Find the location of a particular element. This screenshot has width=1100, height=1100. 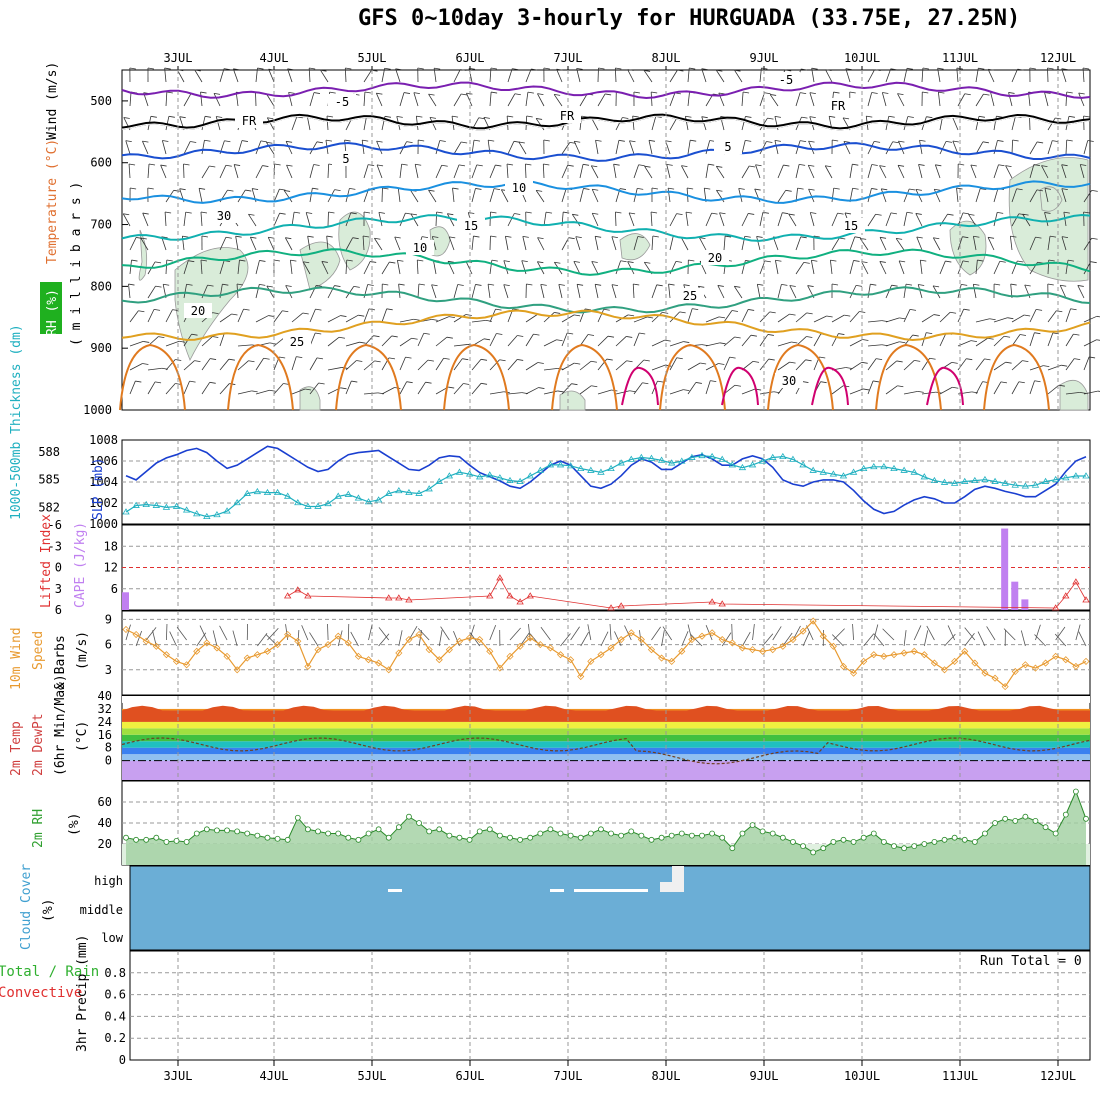

temp-tick-label: 40 is located at coordinates (105, 696).